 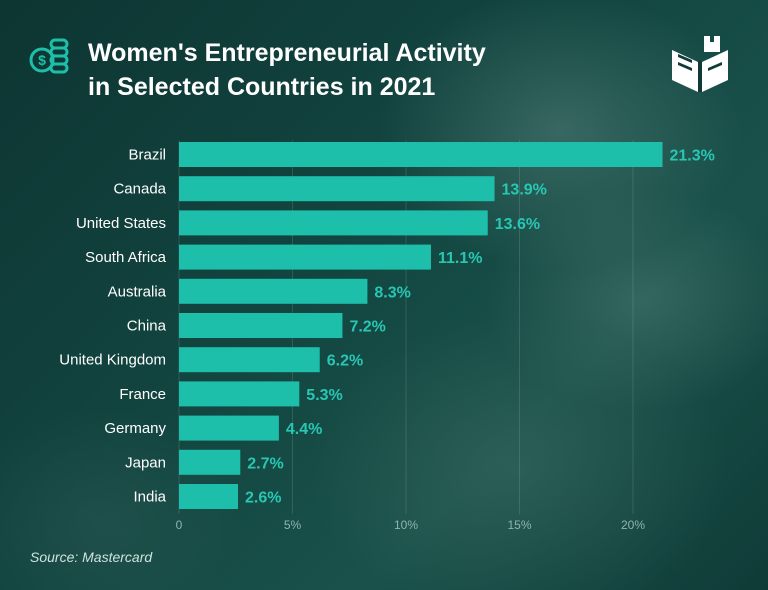 What do you see at coordinates (392, 292) in the screenshot?
I see `value-label: 8.3%` at bounding box center [392, 292].